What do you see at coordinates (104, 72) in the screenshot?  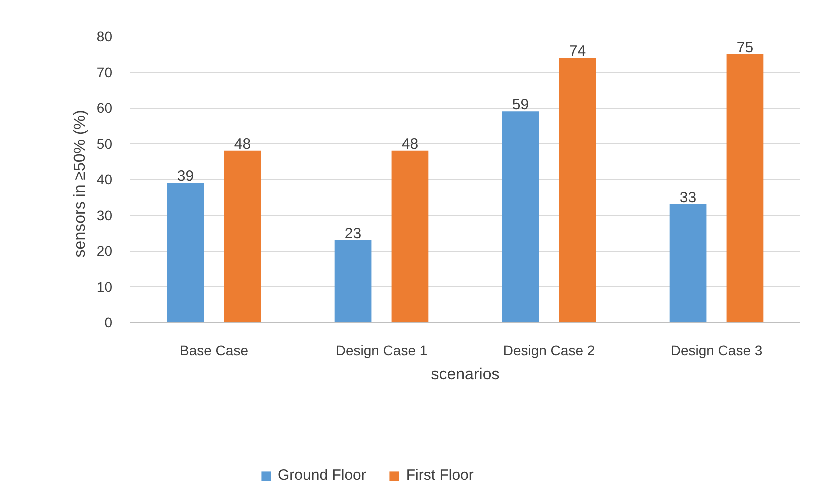 I see `y-tick-label: 70` at bounding box center [104, 72].